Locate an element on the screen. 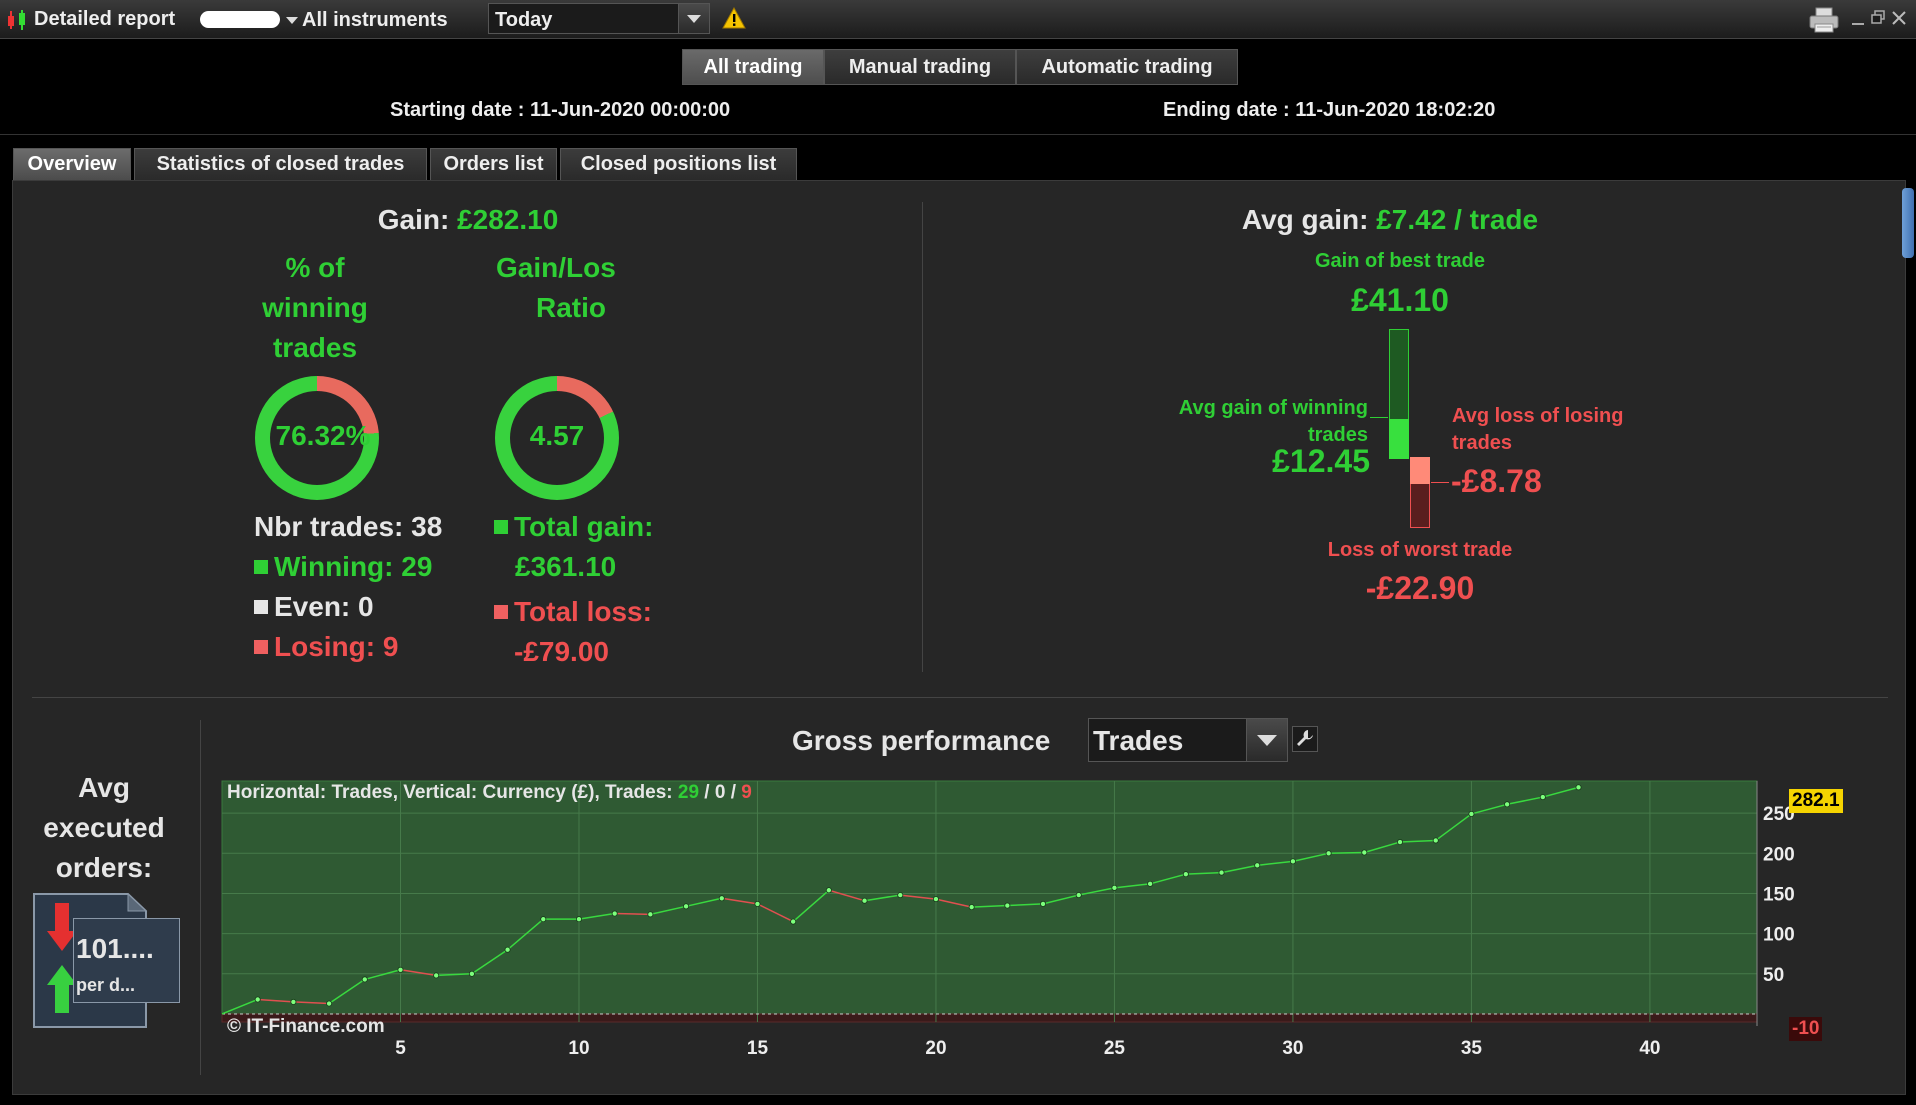 The width and height of the screenshot is (1916, 1105). printer-icon is located at coordinates (1824, 20).